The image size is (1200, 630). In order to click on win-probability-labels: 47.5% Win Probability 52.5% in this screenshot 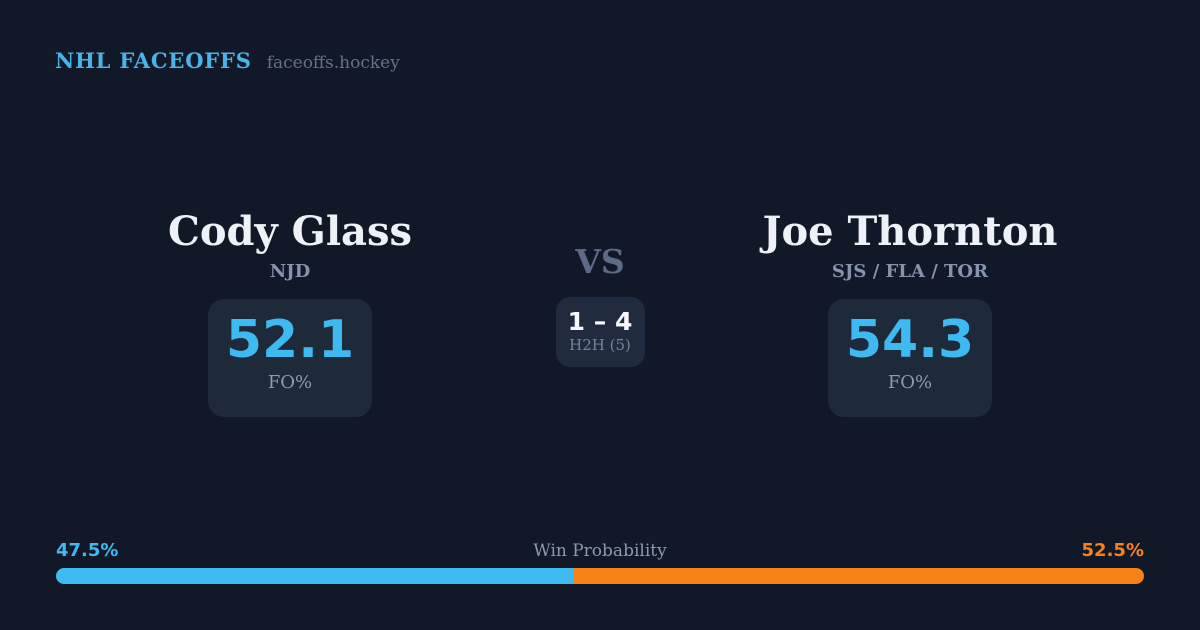, I will do `click(600, 551)`.